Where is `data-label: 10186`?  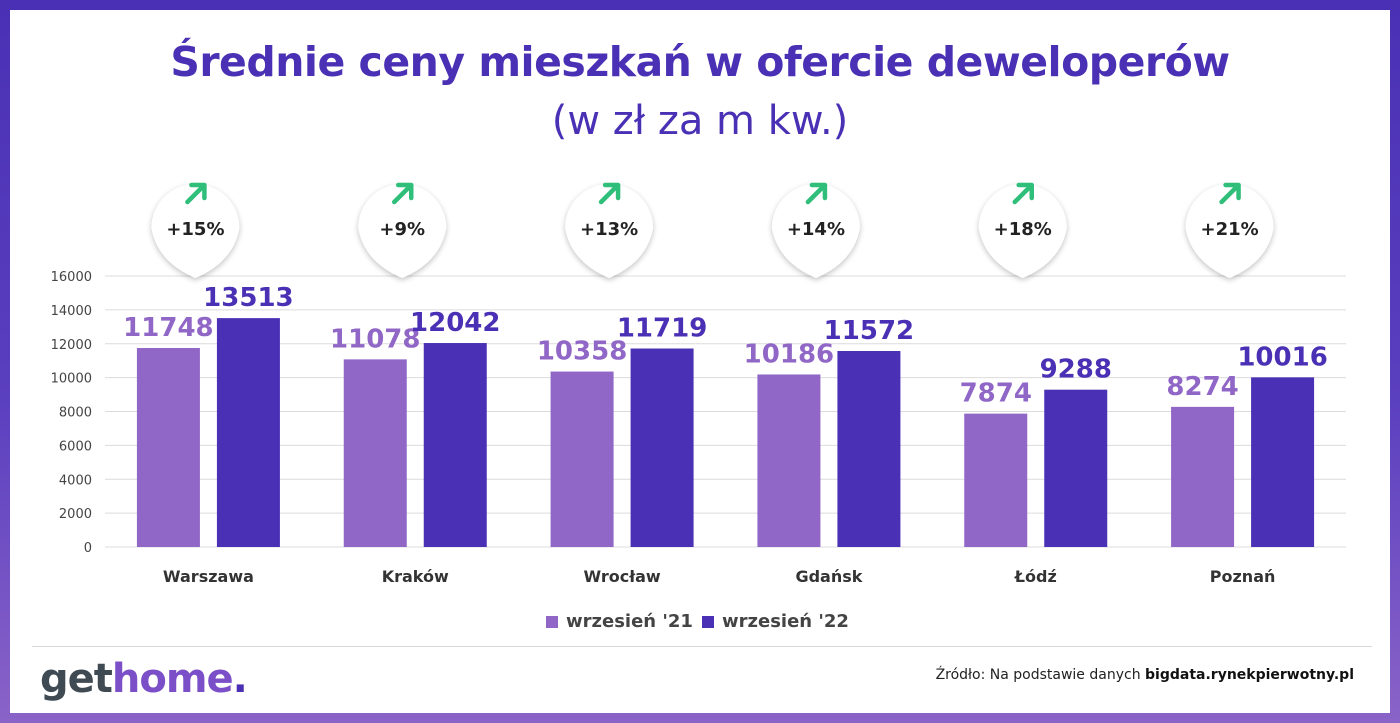
data-label: 10186 is located at coordinates (789, 354).